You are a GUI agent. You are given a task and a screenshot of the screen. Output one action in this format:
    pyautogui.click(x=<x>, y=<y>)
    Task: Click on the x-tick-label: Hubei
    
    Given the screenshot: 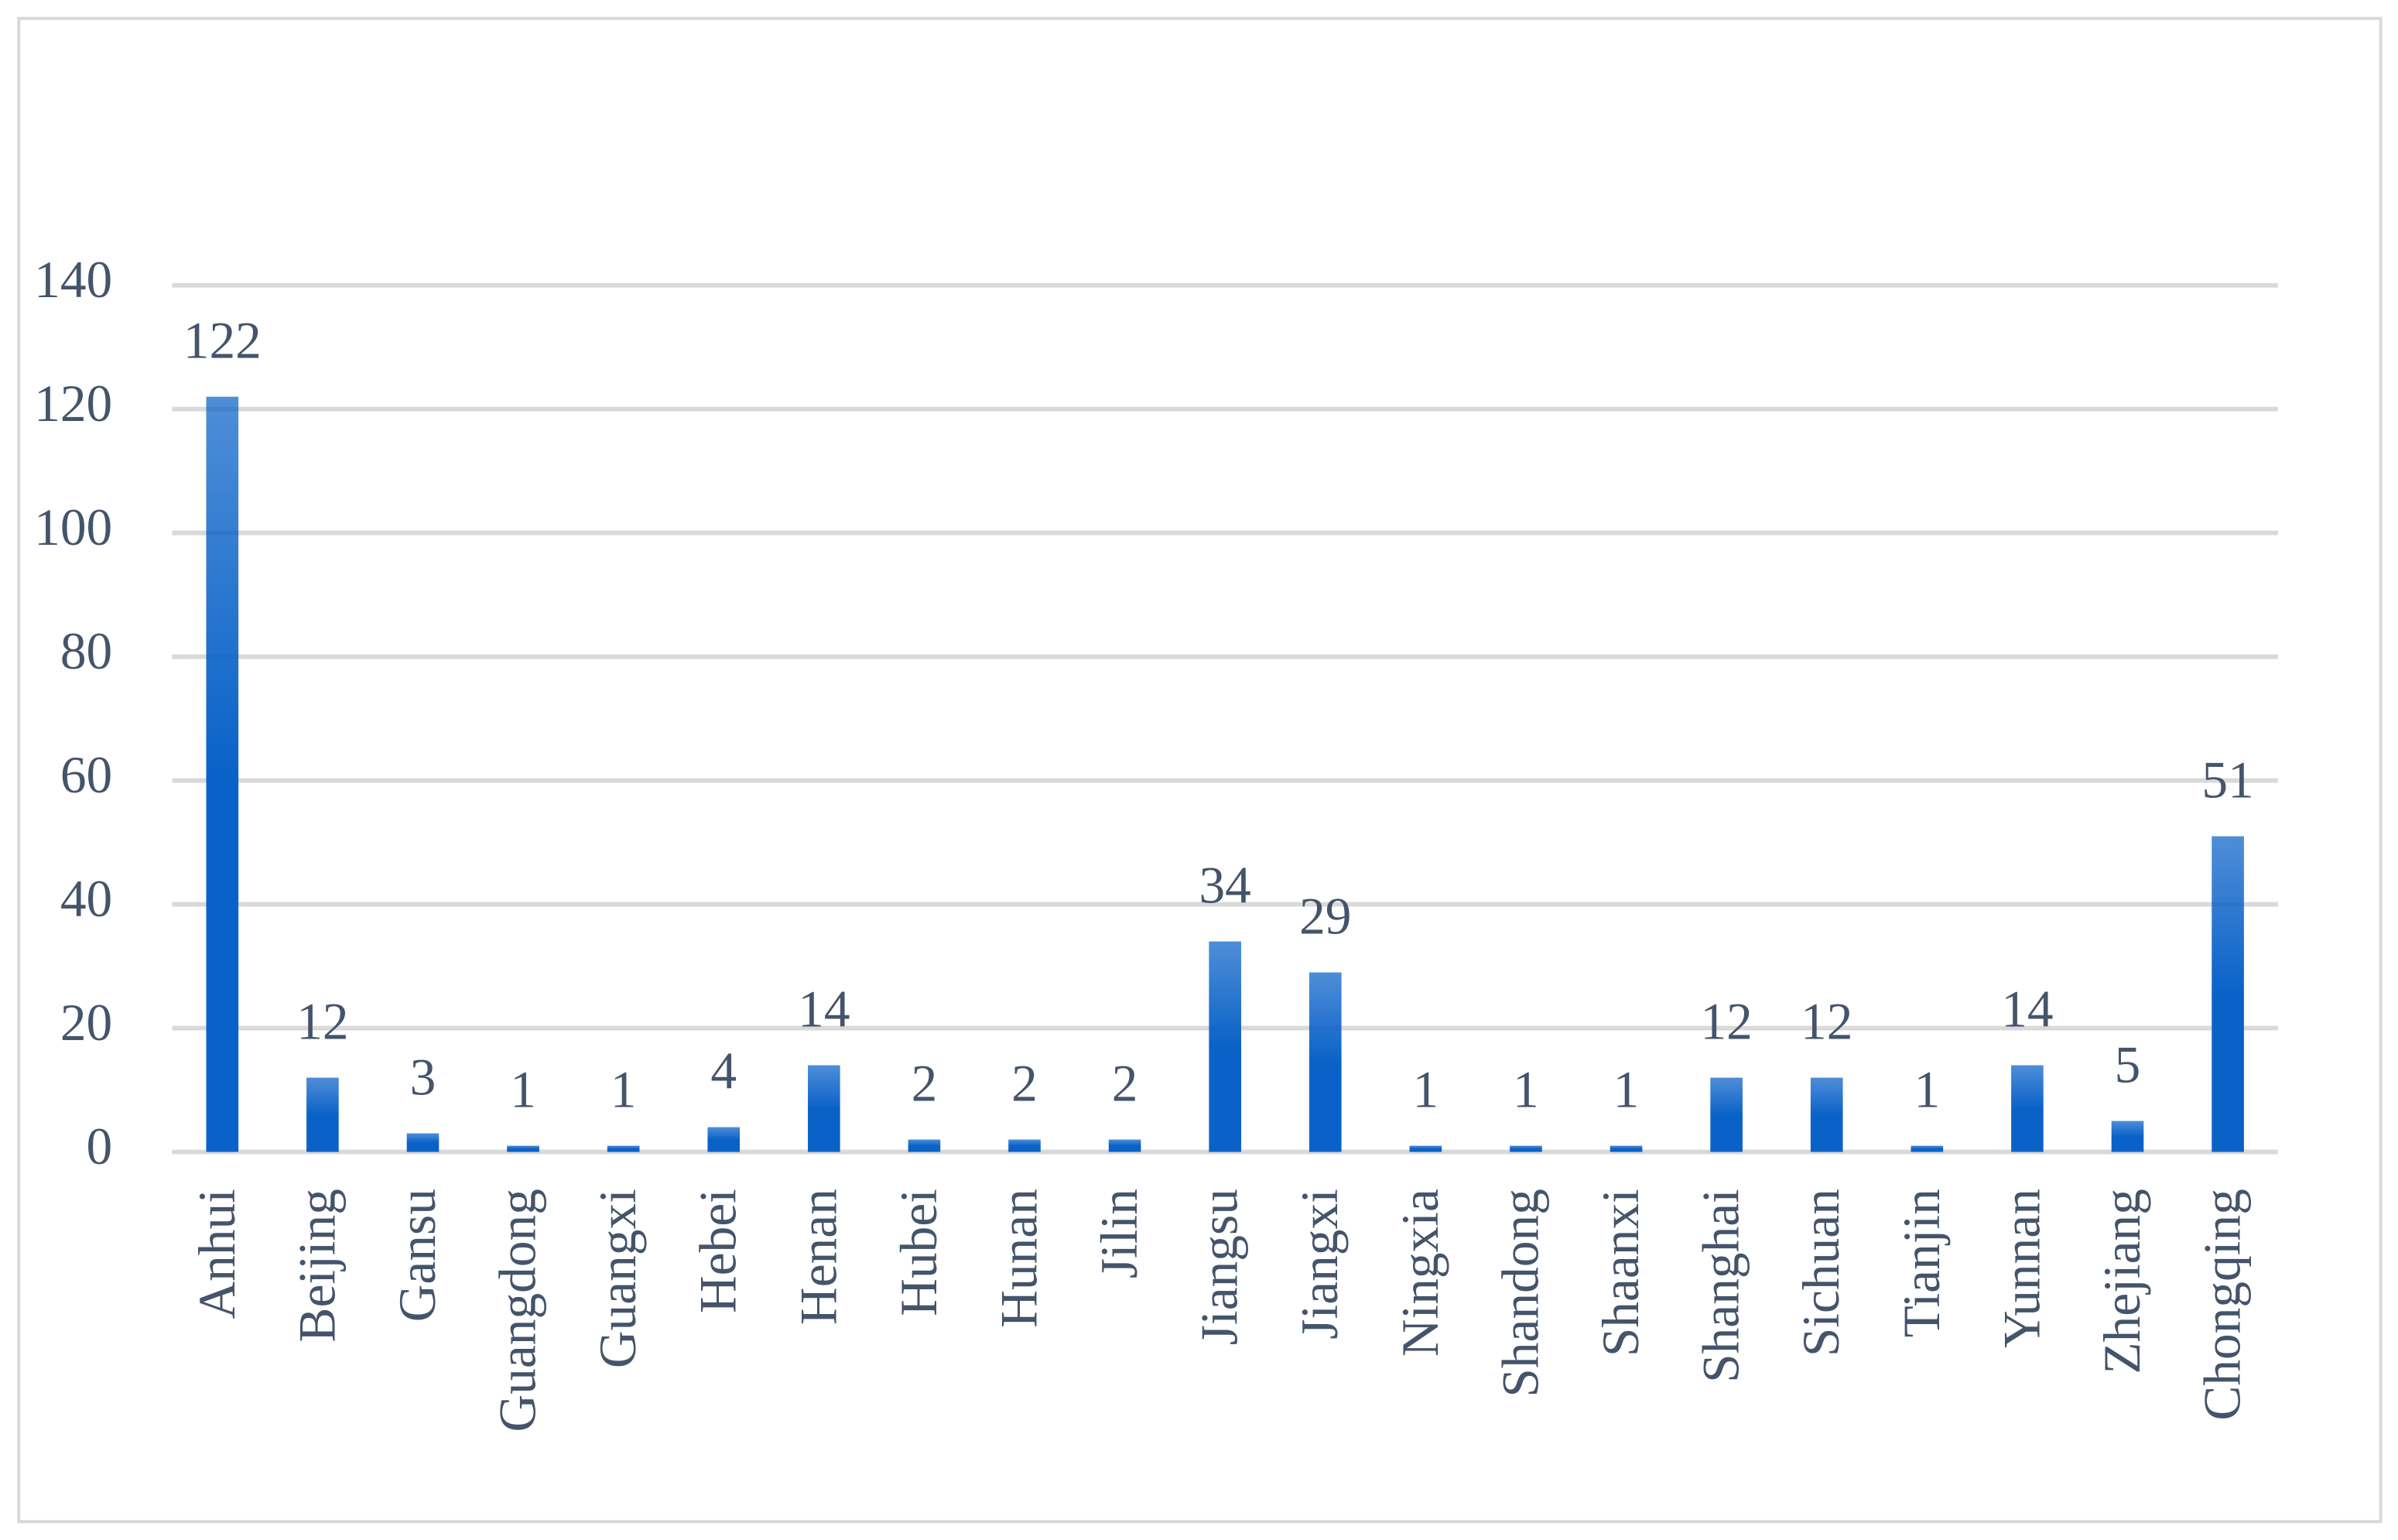 What is the action you would take?
    pyautogui.click(x=919, y=1252)
    